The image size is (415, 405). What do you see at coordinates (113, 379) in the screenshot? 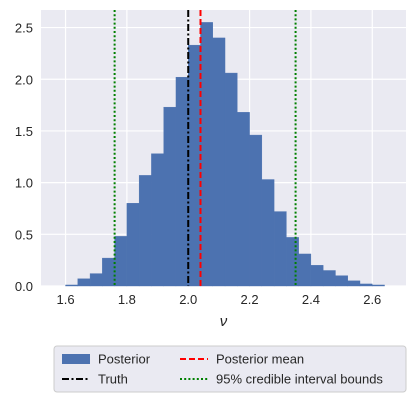
I see `legend-label: Truth` at bounding box center [113, 379].